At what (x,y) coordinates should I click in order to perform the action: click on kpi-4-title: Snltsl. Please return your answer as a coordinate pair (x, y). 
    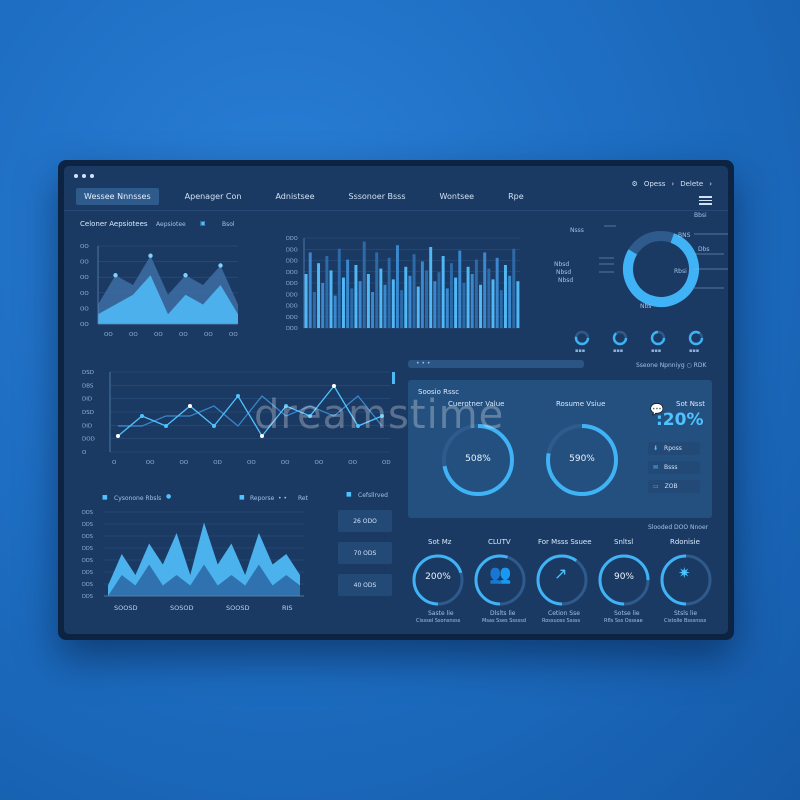
    Looking at the image, I should click on (624, 542).